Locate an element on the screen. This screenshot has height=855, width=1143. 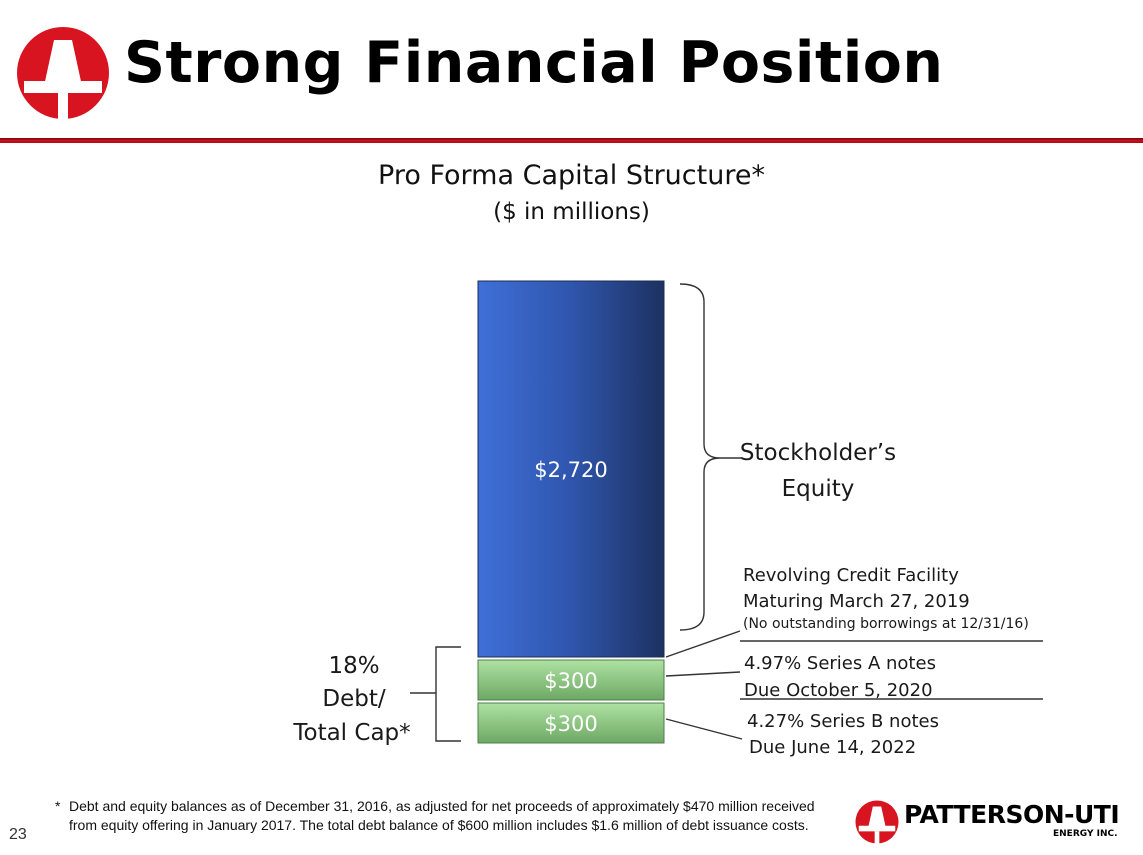
equity-label-line2: Equity is located at coordinates (818, 489).